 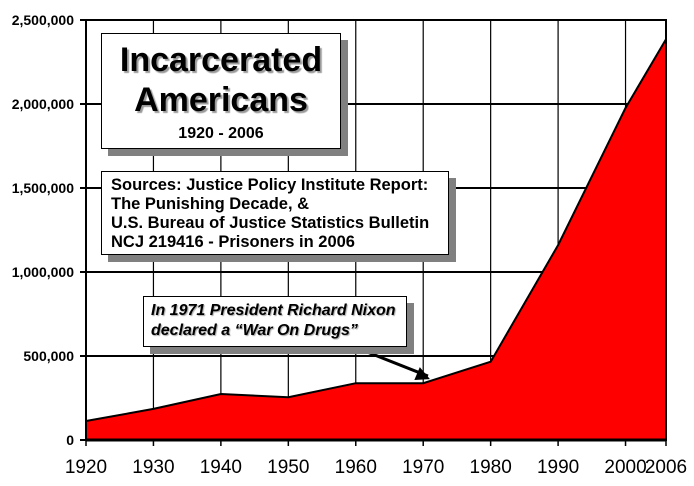 What do you see at coordinates (43, 272) in the screenshot?
I see `svg-text: 1,000,000` at bounding box center [43, 272].